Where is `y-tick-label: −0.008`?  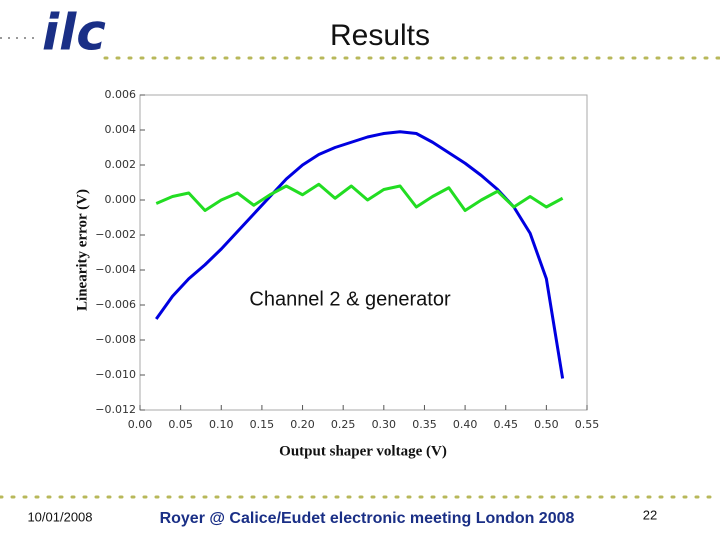 y-tick-label: −0.008 is located at coordinates (115, 339).